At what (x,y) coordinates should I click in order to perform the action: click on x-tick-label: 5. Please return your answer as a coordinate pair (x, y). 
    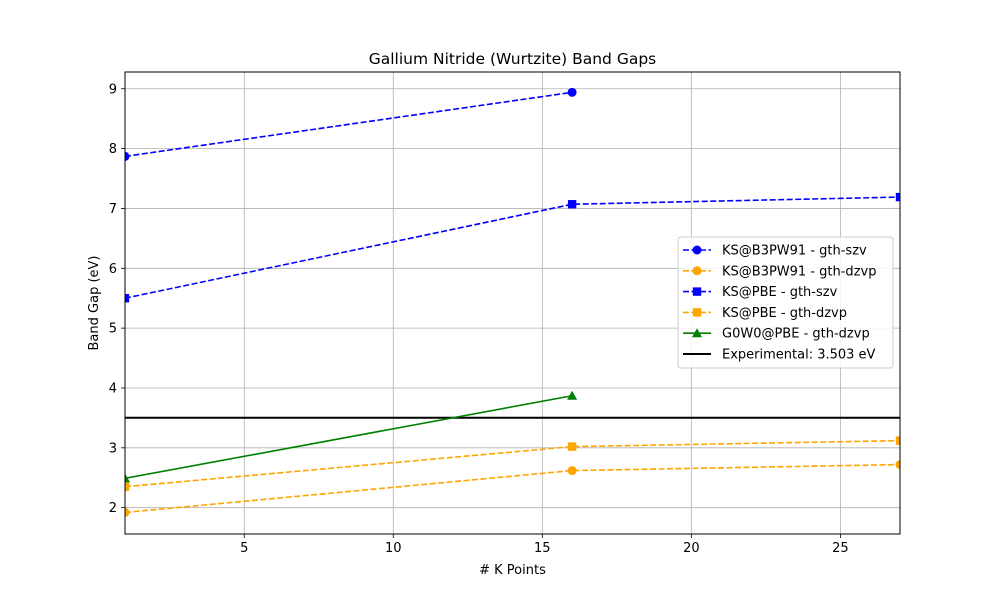
    Looking at the image, I should click on (244, 548).